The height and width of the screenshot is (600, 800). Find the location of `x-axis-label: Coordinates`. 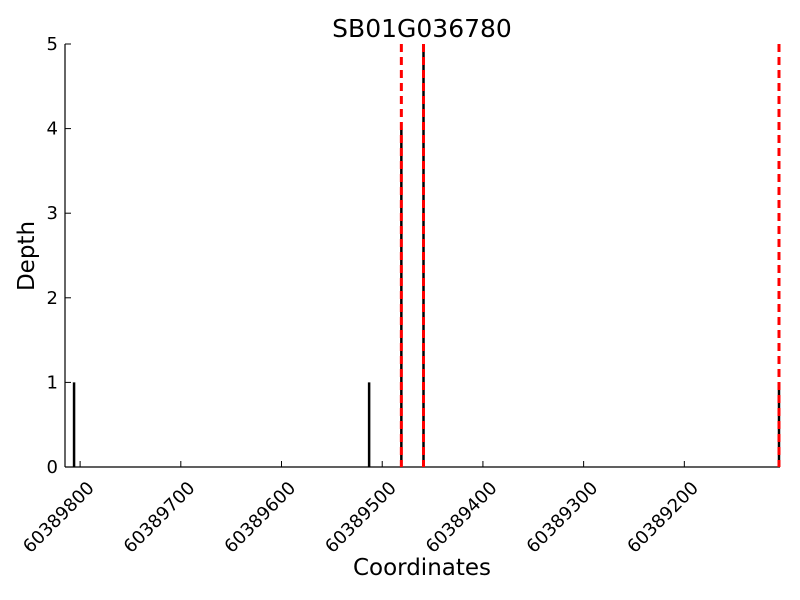

x-axis-label: Coordinates is located at coordinates (422, 568).